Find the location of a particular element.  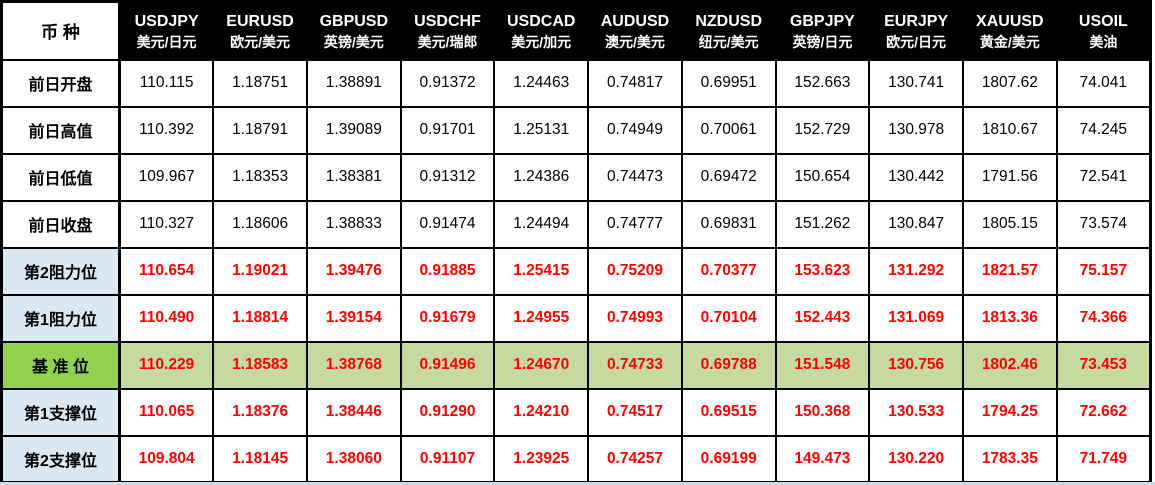

cell-value: 74.245 is located at coordinates (1103, 130).